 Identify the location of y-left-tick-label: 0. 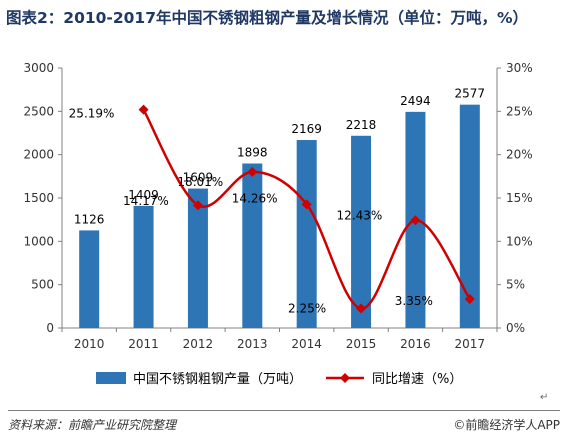
(50, 328).